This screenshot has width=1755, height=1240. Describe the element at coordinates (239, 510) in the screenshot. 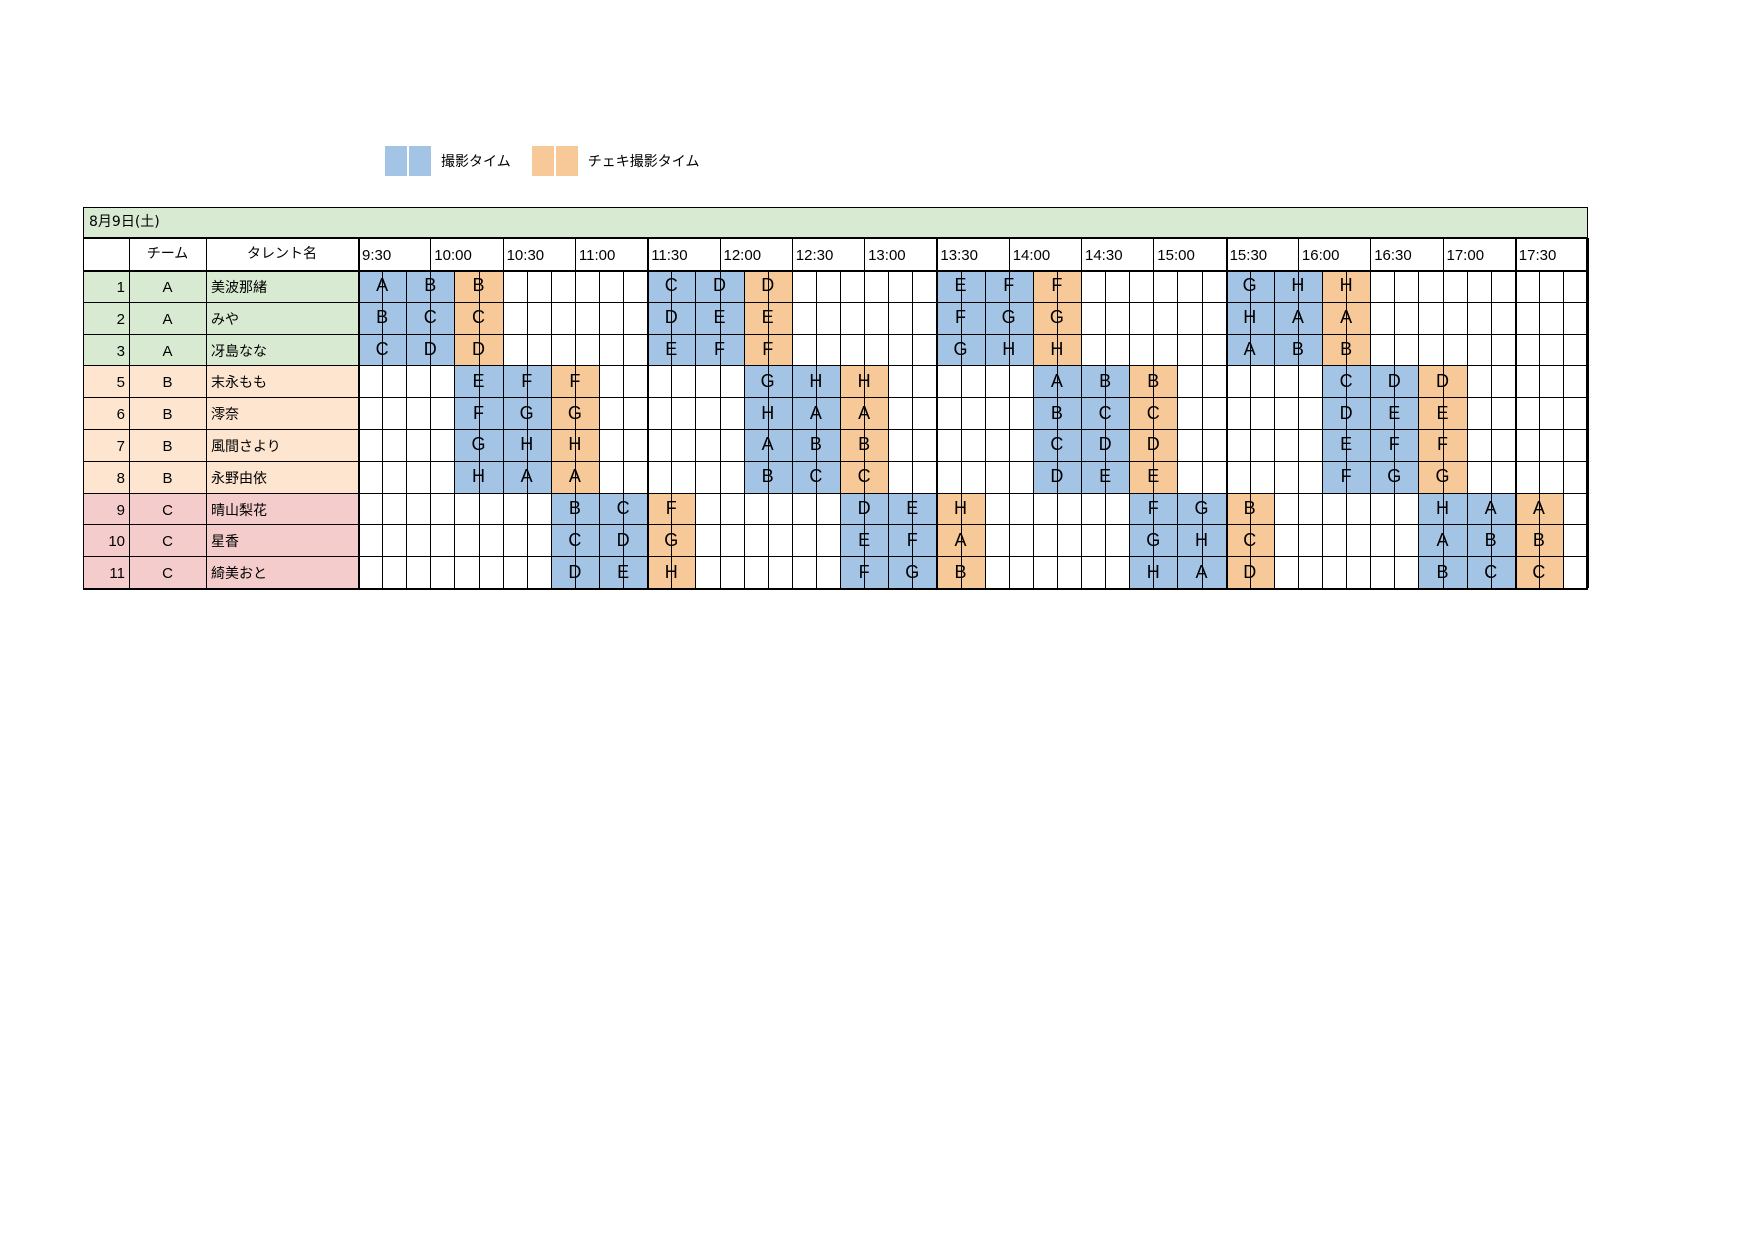

I see `row-talent-name: 晴山梨花` at that location.